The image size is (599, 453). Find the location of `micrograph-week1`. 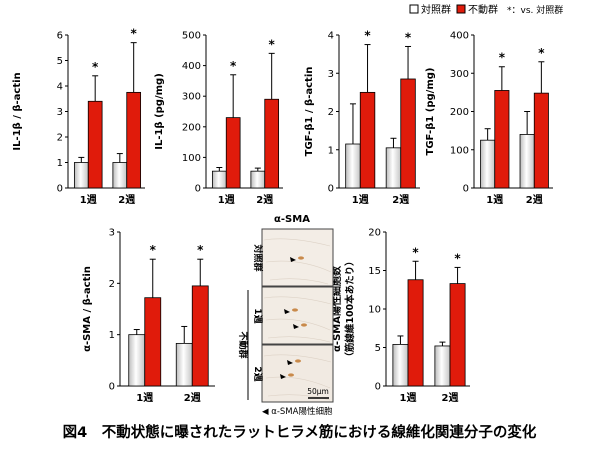

micrograph-week1 is located at coordinates (297, 315).